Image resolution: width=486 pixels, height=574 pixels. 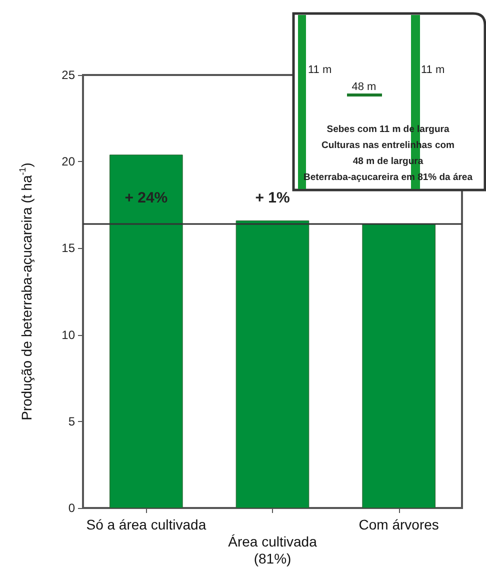 I want to click on x-tick-label: Área cultivada (81%), so click(x=273, y=550).